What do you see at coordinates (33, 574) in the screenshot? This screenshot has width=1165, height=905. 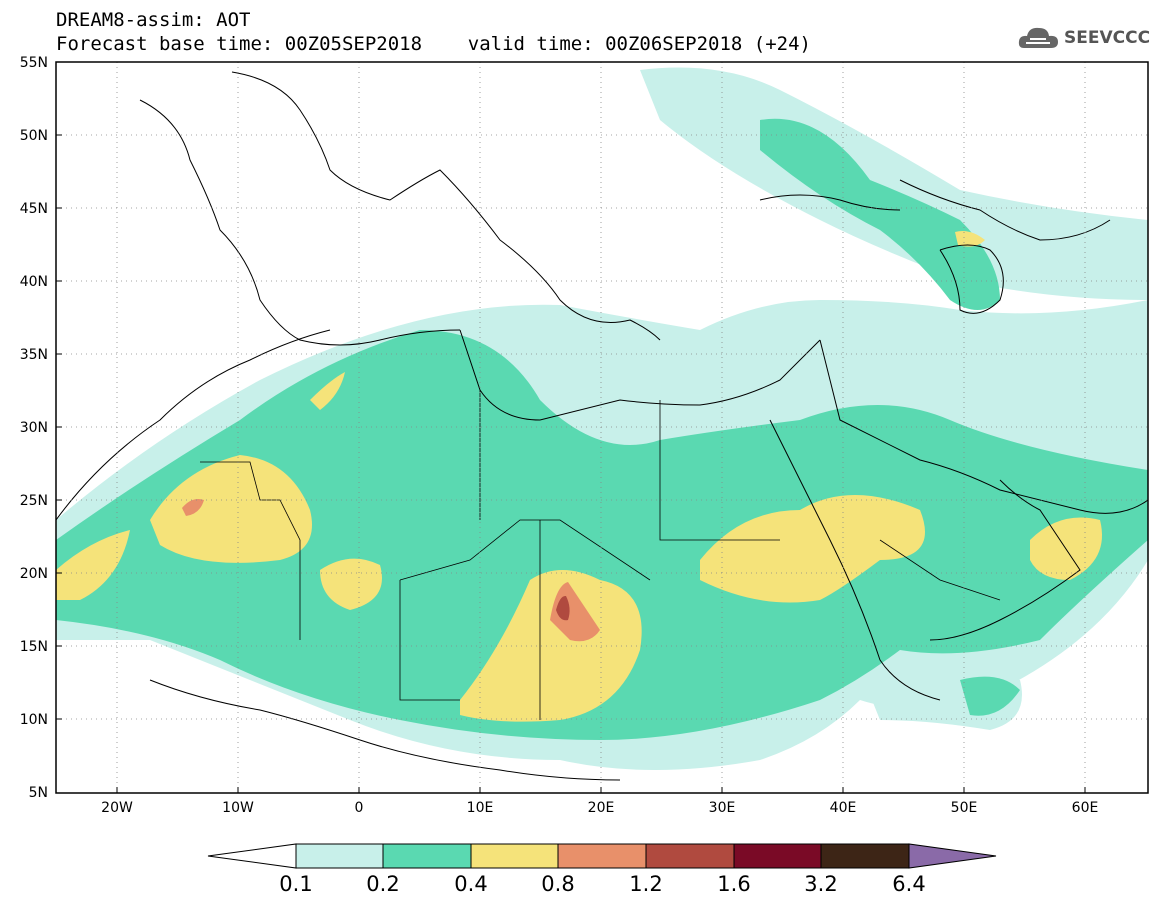 I see `lat-label: 20N` at bounding box center [33, 574].